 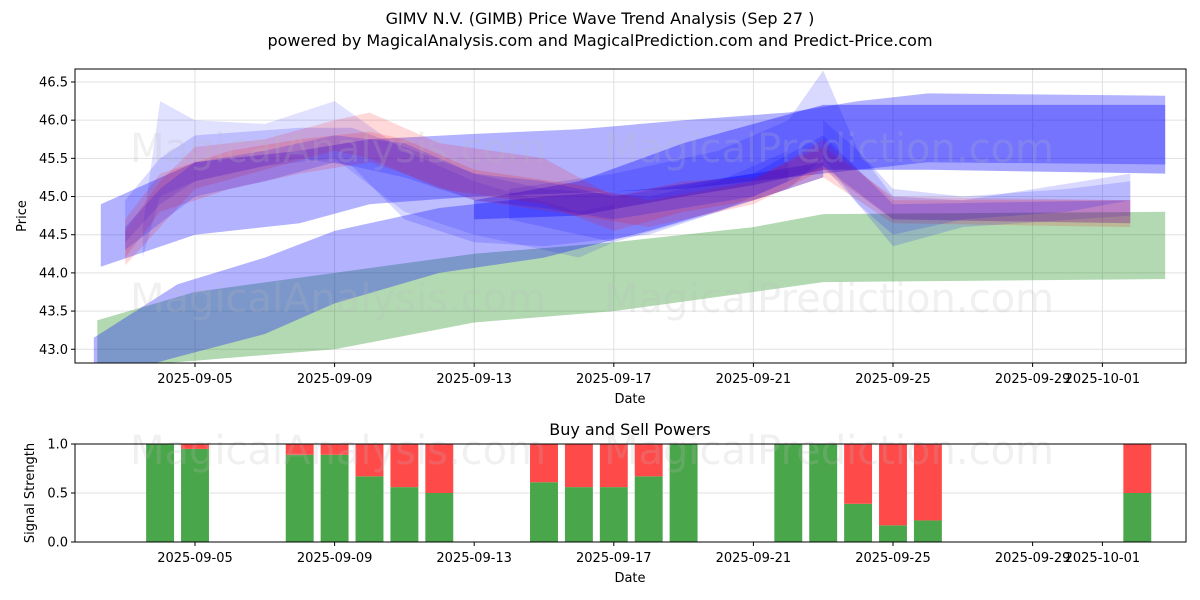 What do you see at coordinates (338, 149) in the screenshot?
I see `watermark-top-left: MagicalAnalysis.com` at bounding box center [338, 149].